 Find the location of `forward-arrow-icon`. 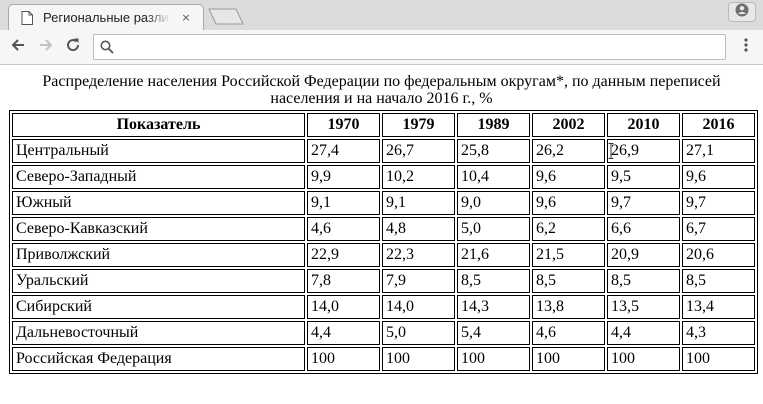

forward-arrow-icon is located at coordinates (46, 47).